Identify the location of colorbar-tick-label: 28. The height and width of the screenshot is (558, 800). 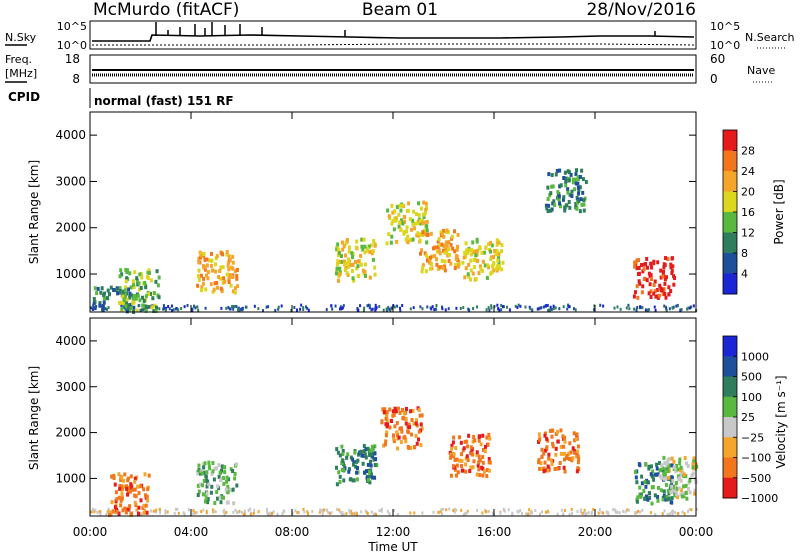
(748, 151).